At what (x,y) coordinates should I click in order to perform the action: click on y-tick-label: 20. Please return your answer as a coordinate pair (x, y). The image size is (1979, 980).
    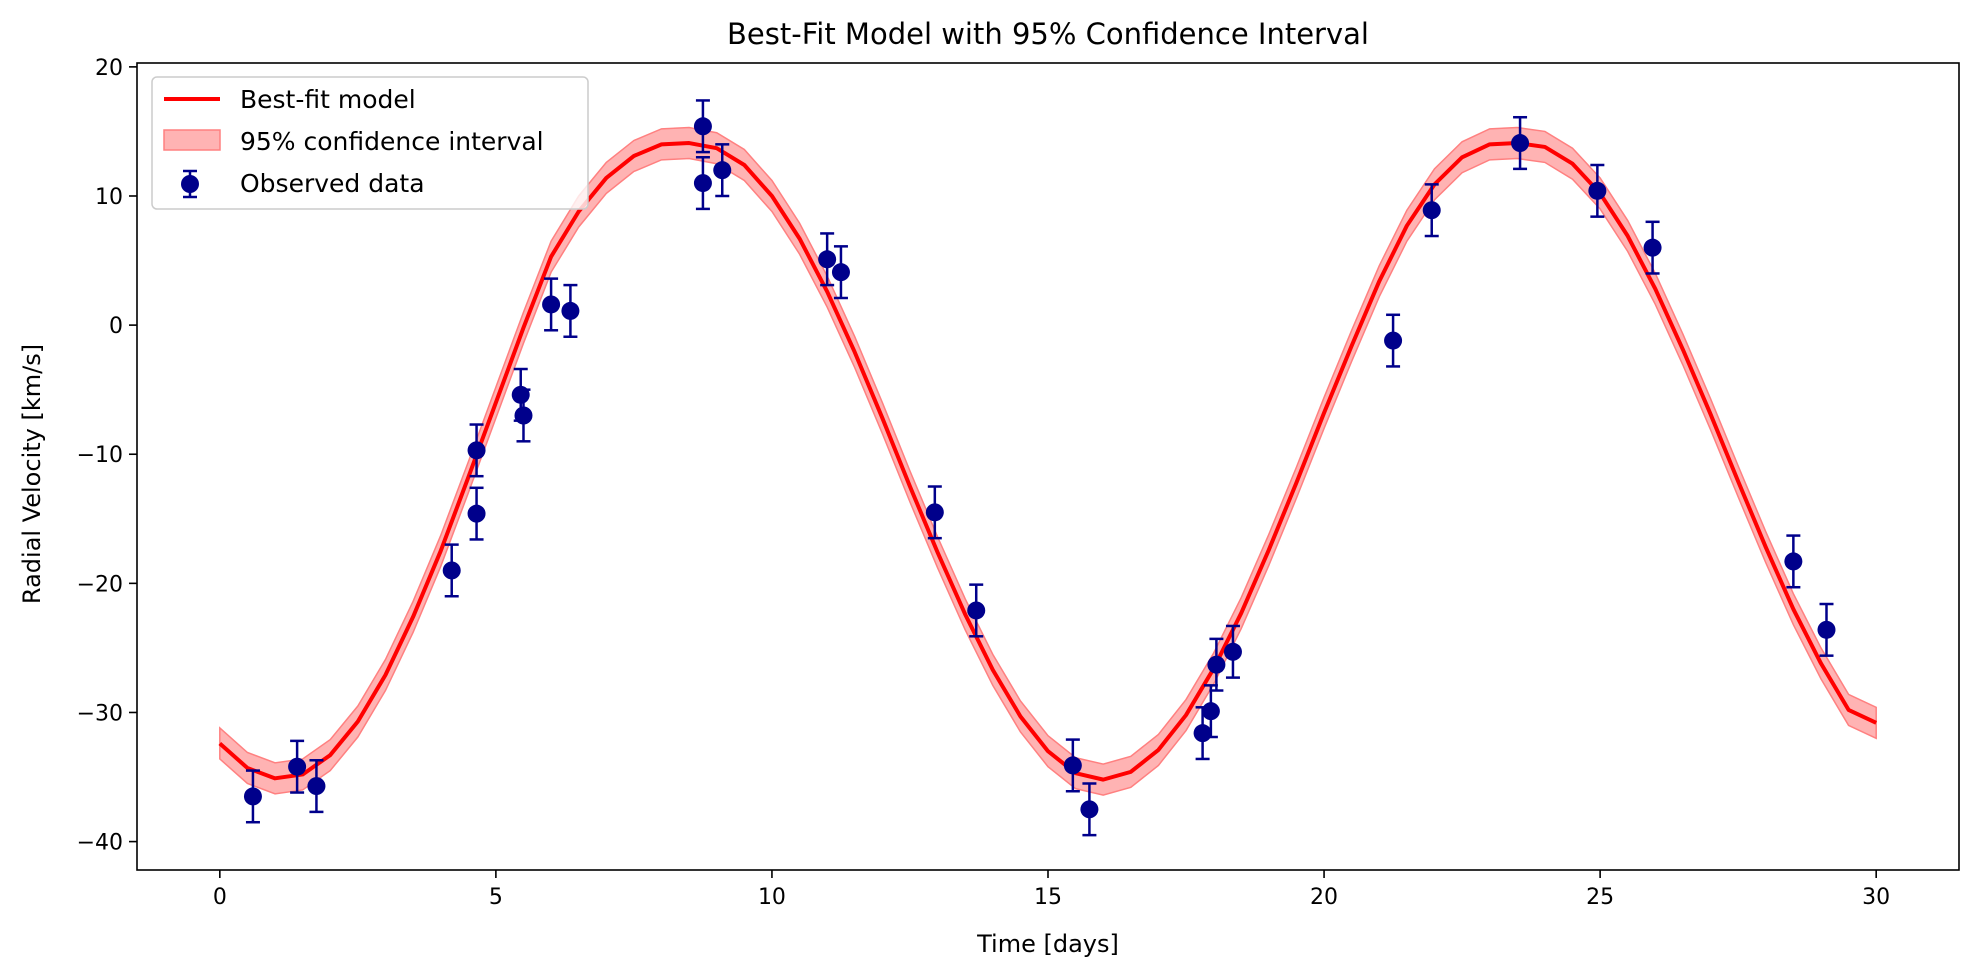
    Looking at the image, I should click on (109, 68).